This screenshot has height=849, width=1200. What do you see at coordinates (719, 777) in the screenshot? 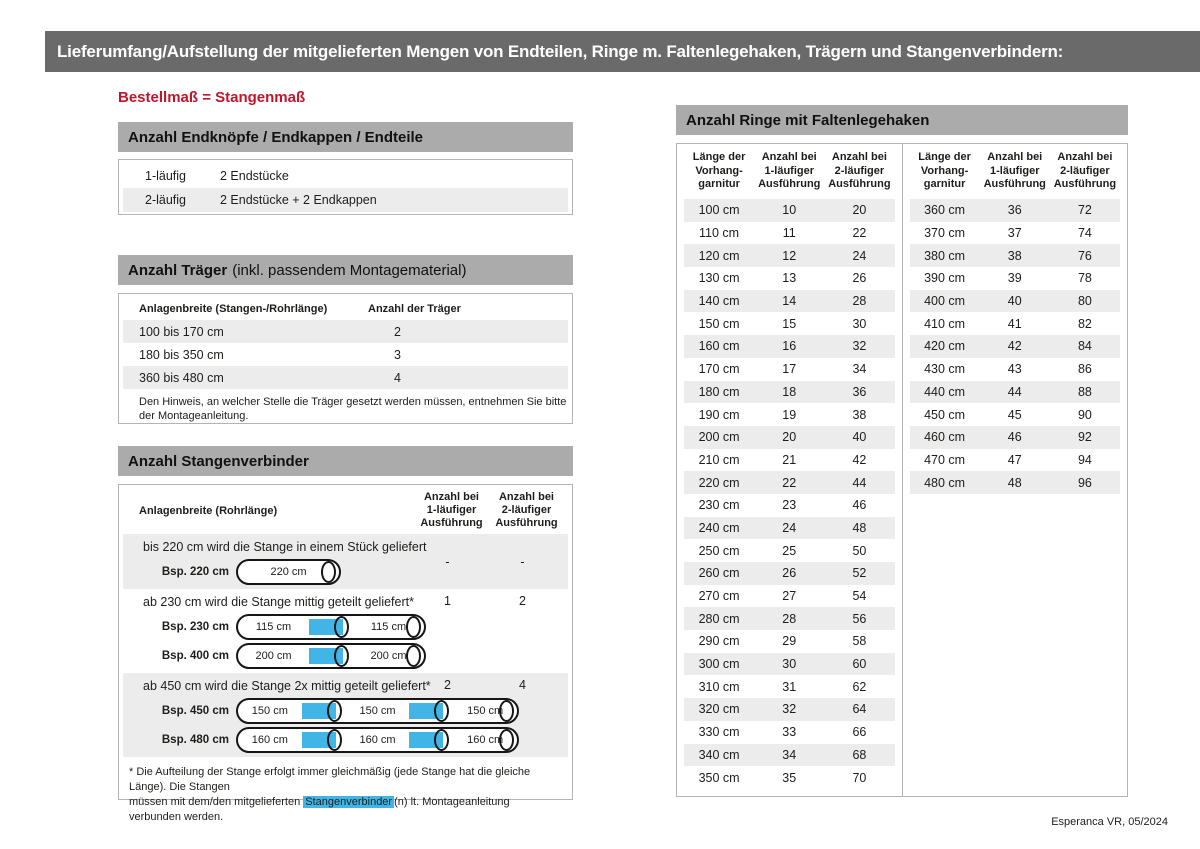
I see `cell-length: 350 cm` at bounding box center [719, 777].